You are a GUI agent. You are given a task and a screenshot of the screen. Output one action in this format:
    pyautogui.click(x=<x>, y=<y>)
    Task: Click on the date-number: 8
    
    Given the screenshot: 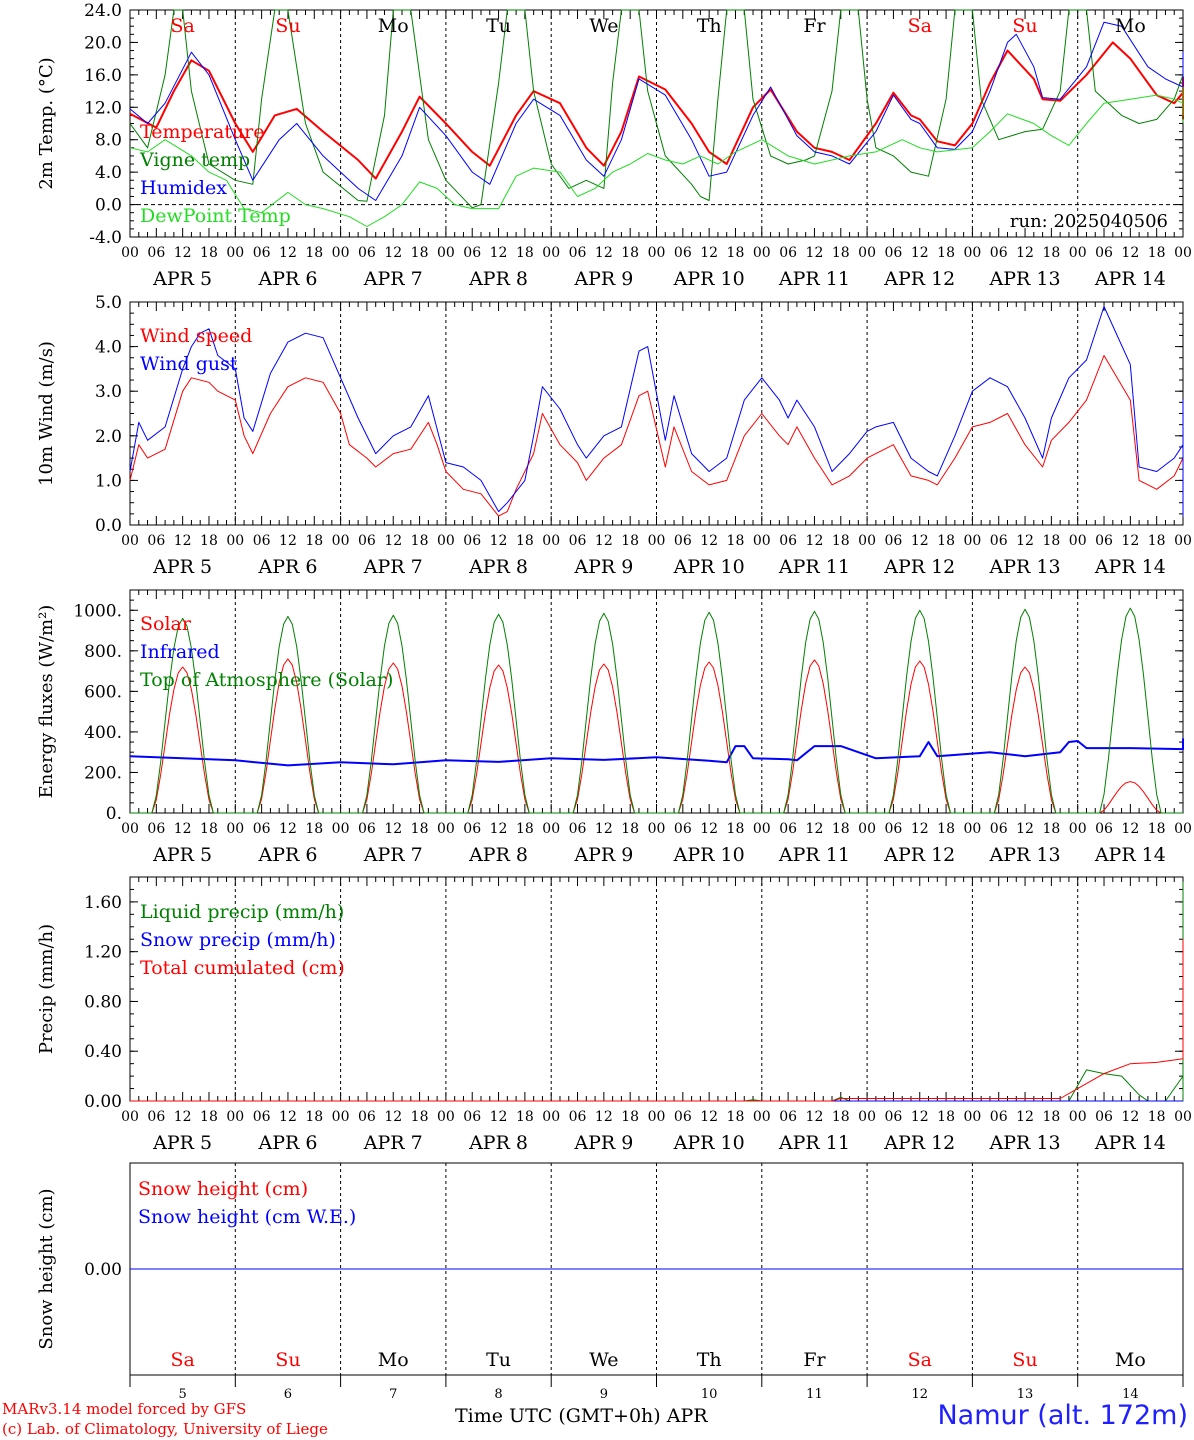 What is the action you would take?
    pyautogui.click(x=498, y=1394)
    